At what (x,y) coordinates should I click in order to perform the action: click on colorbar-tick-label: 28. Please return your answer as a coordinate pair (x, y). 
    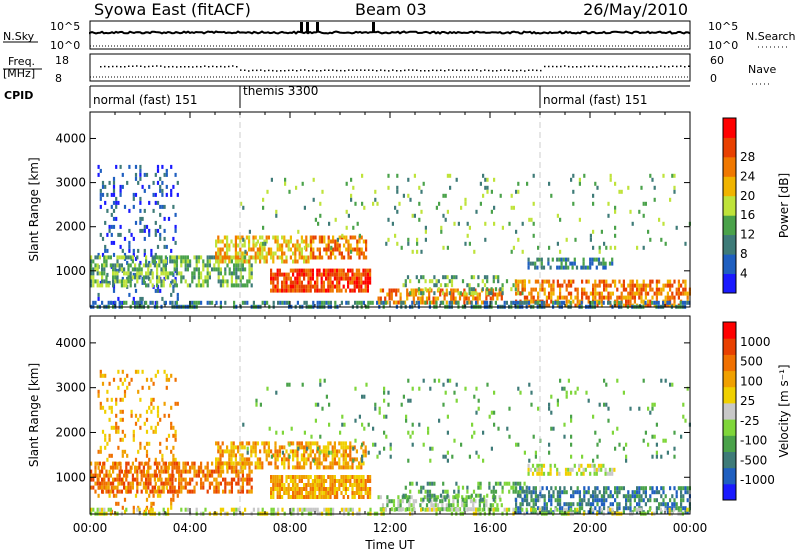
    Looking at the image, I should click on (747, 157).